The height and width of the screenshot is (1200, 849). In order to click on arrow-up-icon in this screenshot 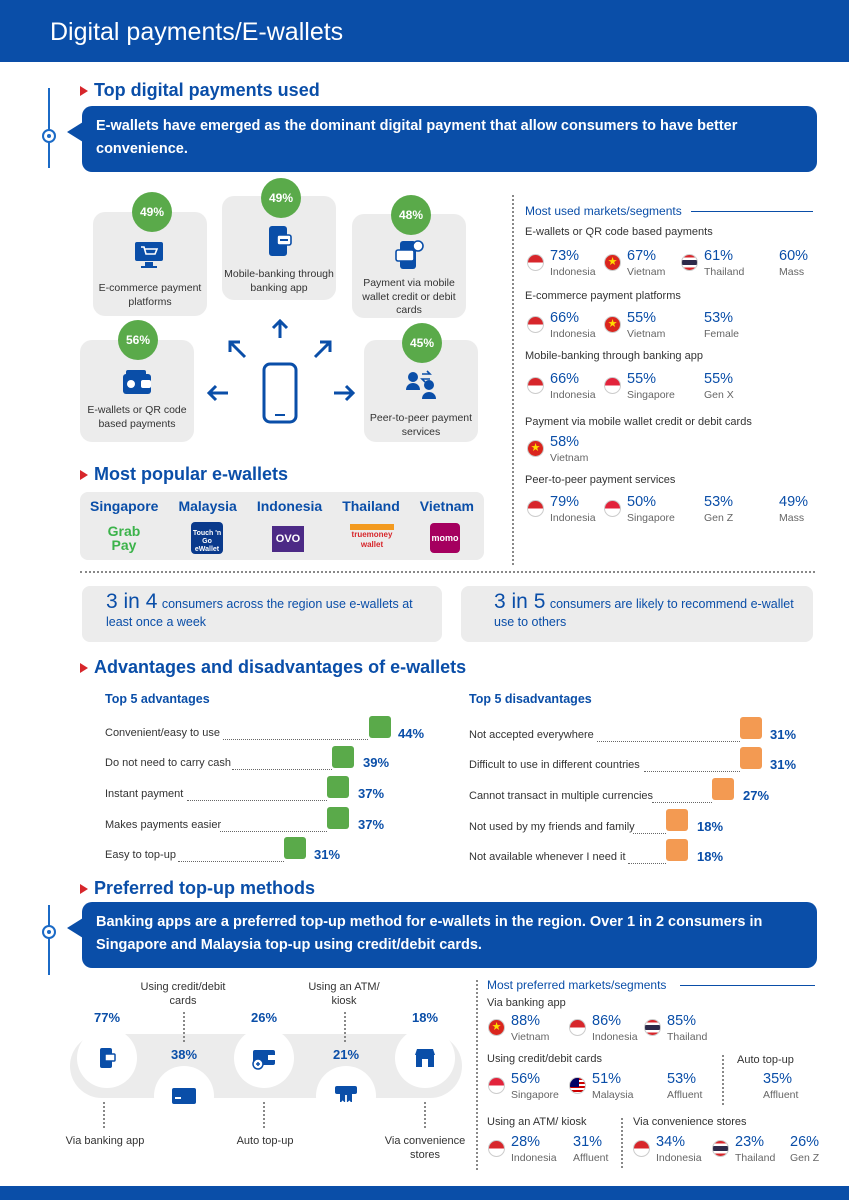, I will do `click(280, 331)`.